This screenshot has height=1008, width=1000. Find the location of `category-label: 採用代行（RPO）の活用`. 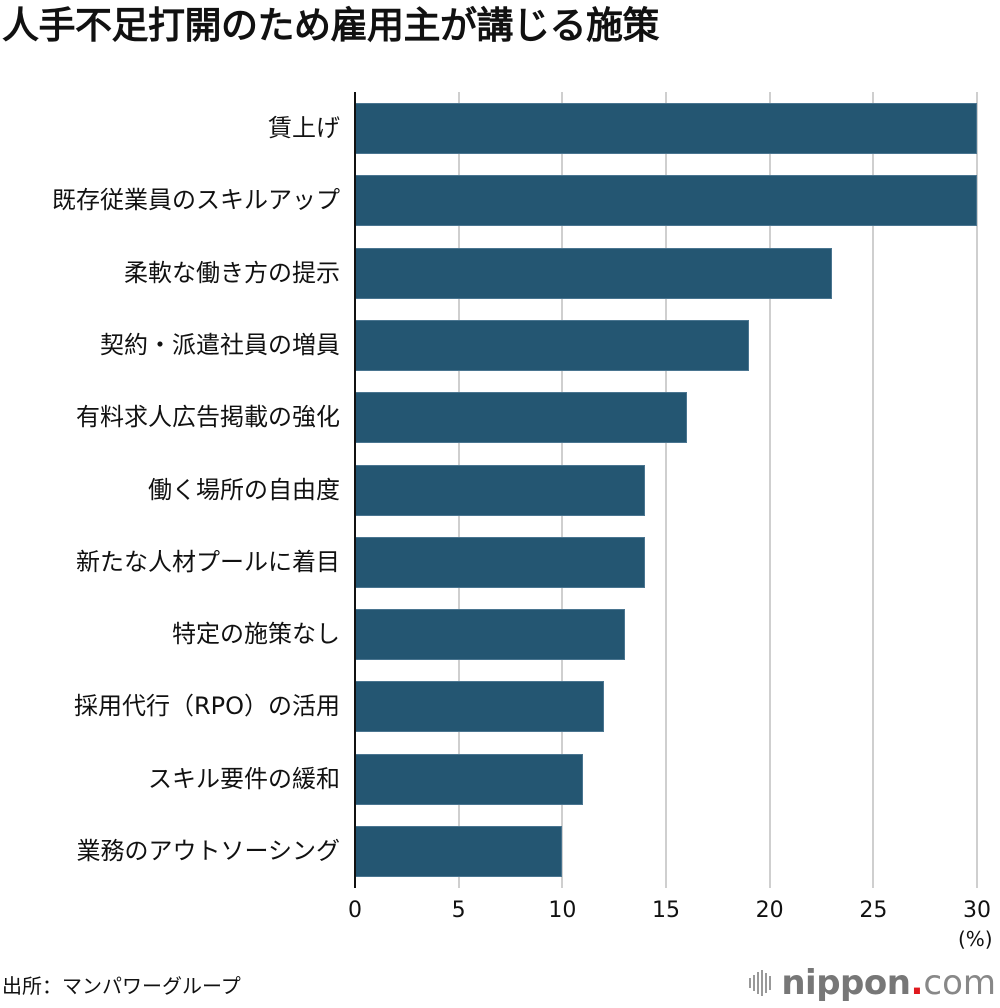

category-label: 採用代行（RPO）の活用 is located at coordinates (206, 706).